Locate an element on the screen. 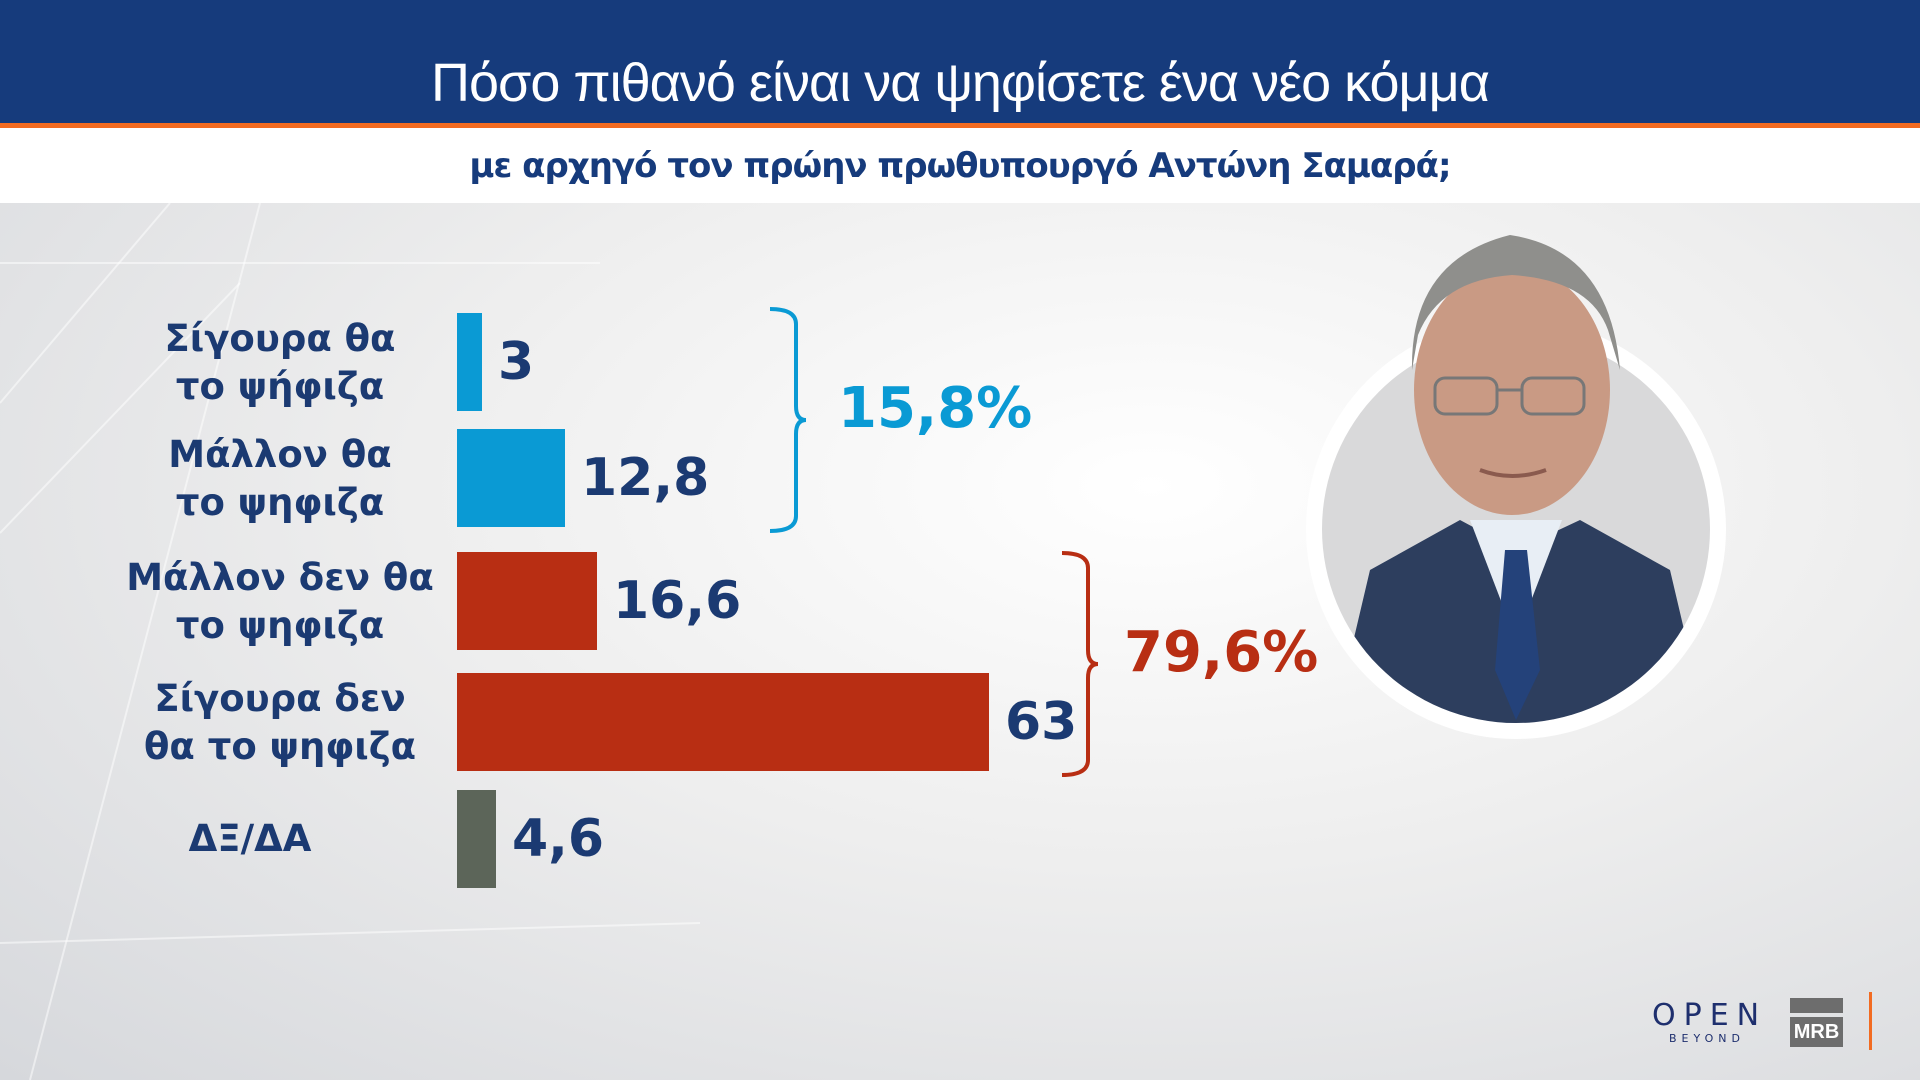 This screenshot has height=1080, width=1920. open-logo-text: OPEN is located at coordinates (1710, 1015).